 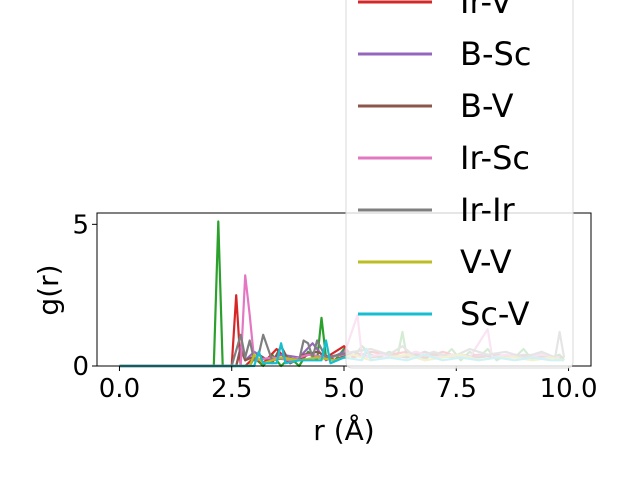 What do you see at coordinates (119, 389) in the screenshot?
I see `x-tick-label: 0.0` at bounding box center [119, 389].